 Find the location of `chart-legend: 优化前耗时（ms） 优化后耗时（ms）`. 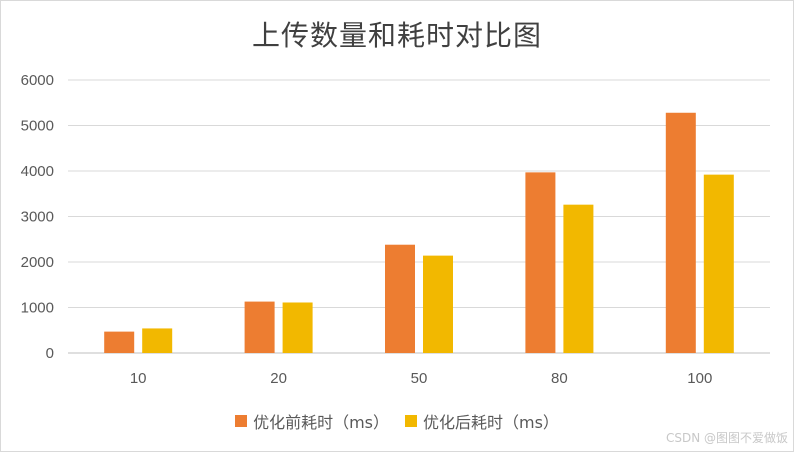

chart-legend: 优化前耗时（ms） 优化后耗时（ms） is located at coordinates (397, 421).